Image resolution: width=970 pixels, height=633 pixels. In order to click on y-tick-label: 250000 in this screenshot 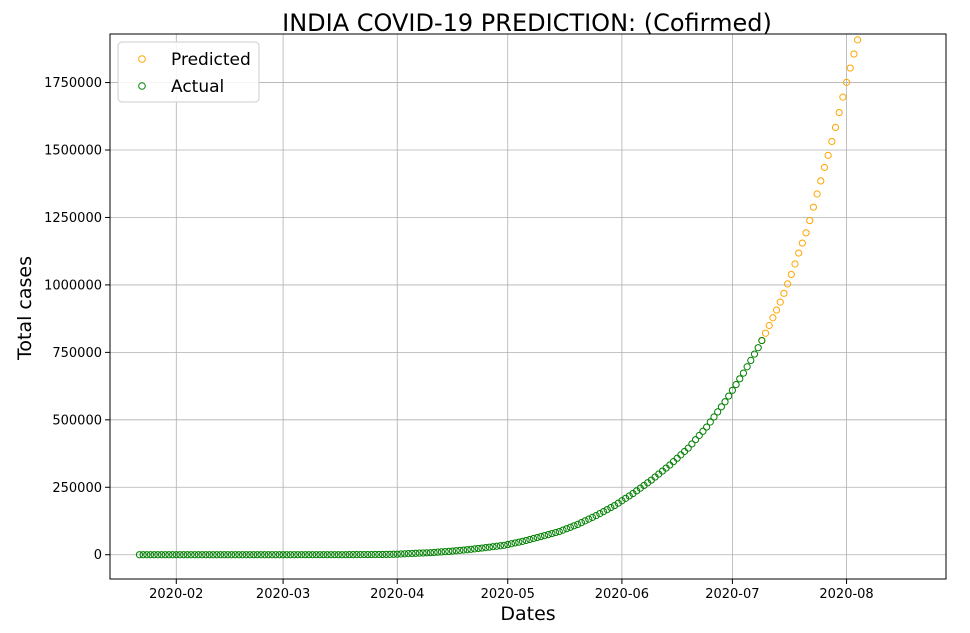, I will do `click(77, 488)`.